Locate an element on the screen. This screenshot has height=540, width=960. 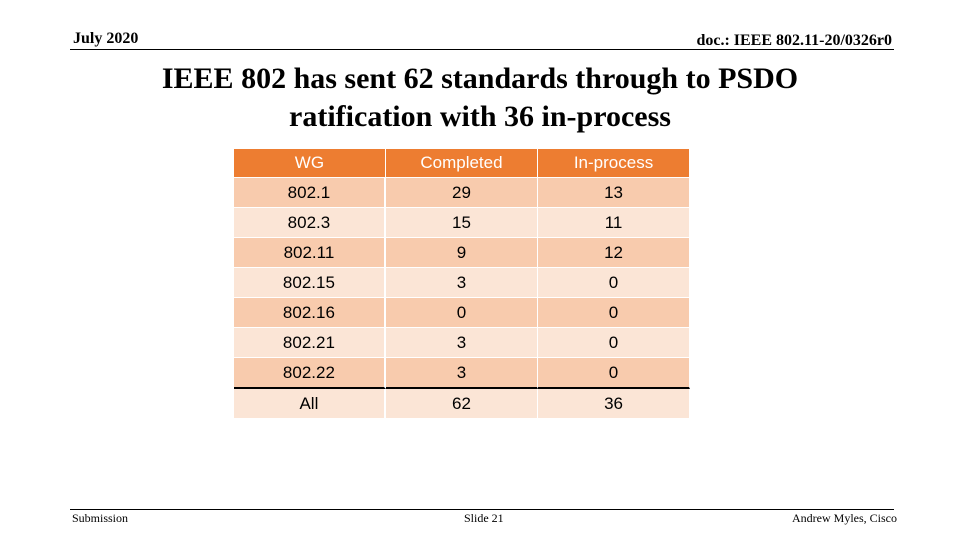
table-row: 802.22 3 0 is located at coordinates (462, 373).